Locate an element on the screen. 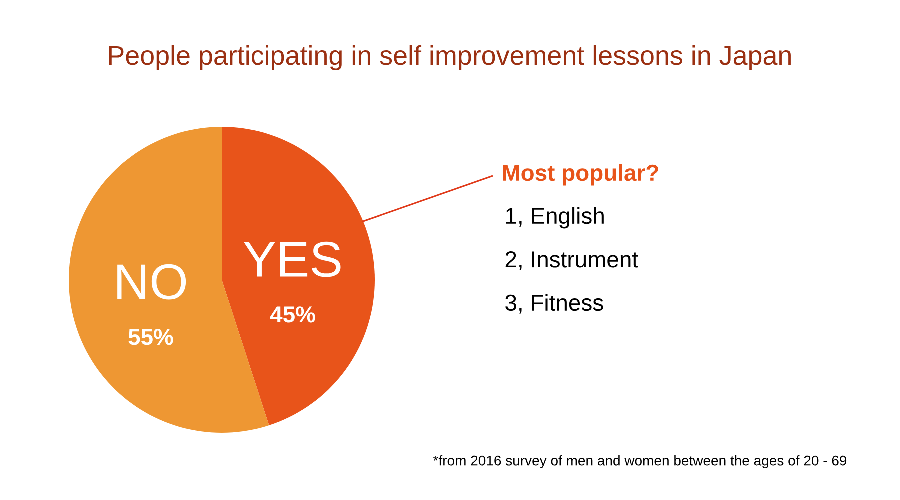  text: *from 2016 survey of men and women between the ages of 20 - 69 is located at coordinates (640, 462).